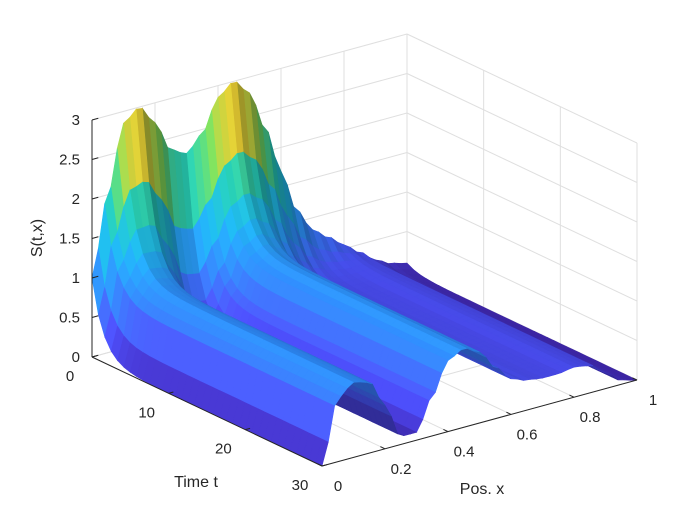 The width and height of the screenshot is (700, 525). What do you see at coordinates (207, 411) in the screenshot?
I see `t-axis-line` at bounding box center [207, 411].